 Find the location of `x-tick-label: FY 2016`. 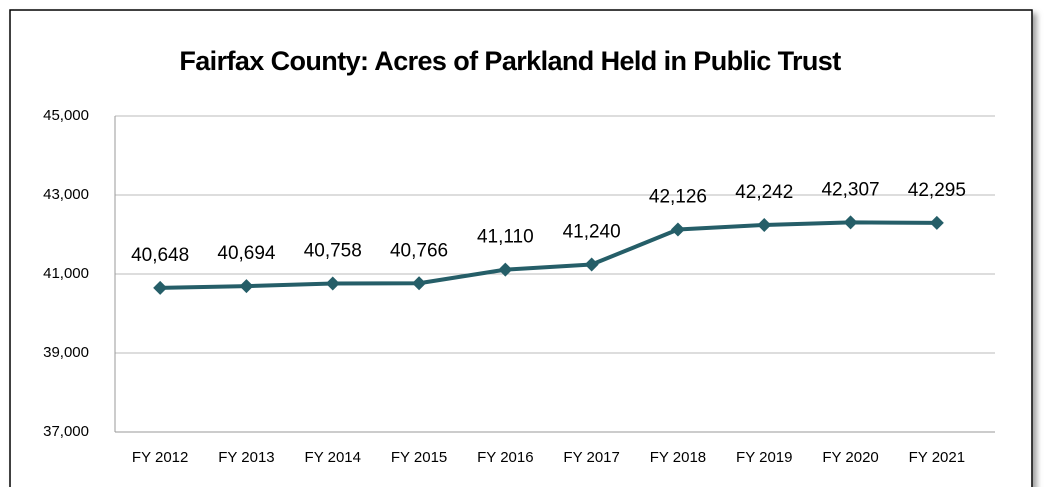

x-tick-label: FY 2016 is located at coordinates (505, 457).